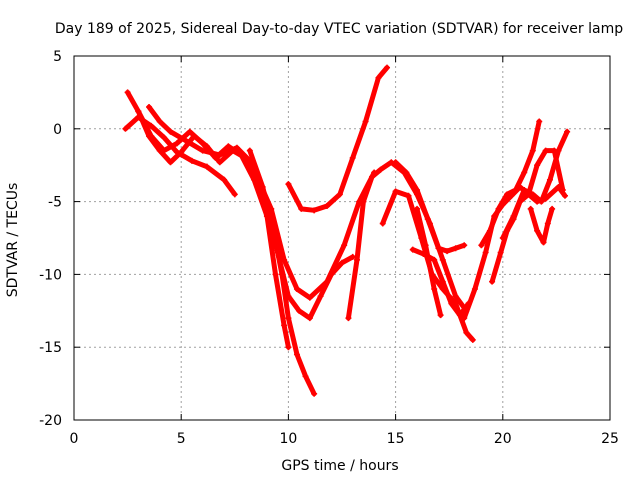 The height and width of the screenshot is (480, 640). I want to click on y-tick-label: 5, so click(57, 57).